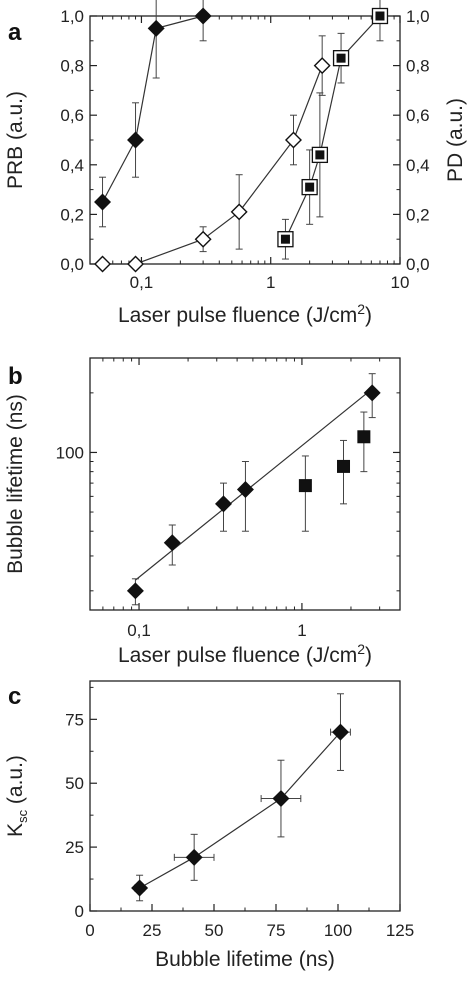  I want to click on y-axis-title-main: PRB (a.u.), so click(15, 140).